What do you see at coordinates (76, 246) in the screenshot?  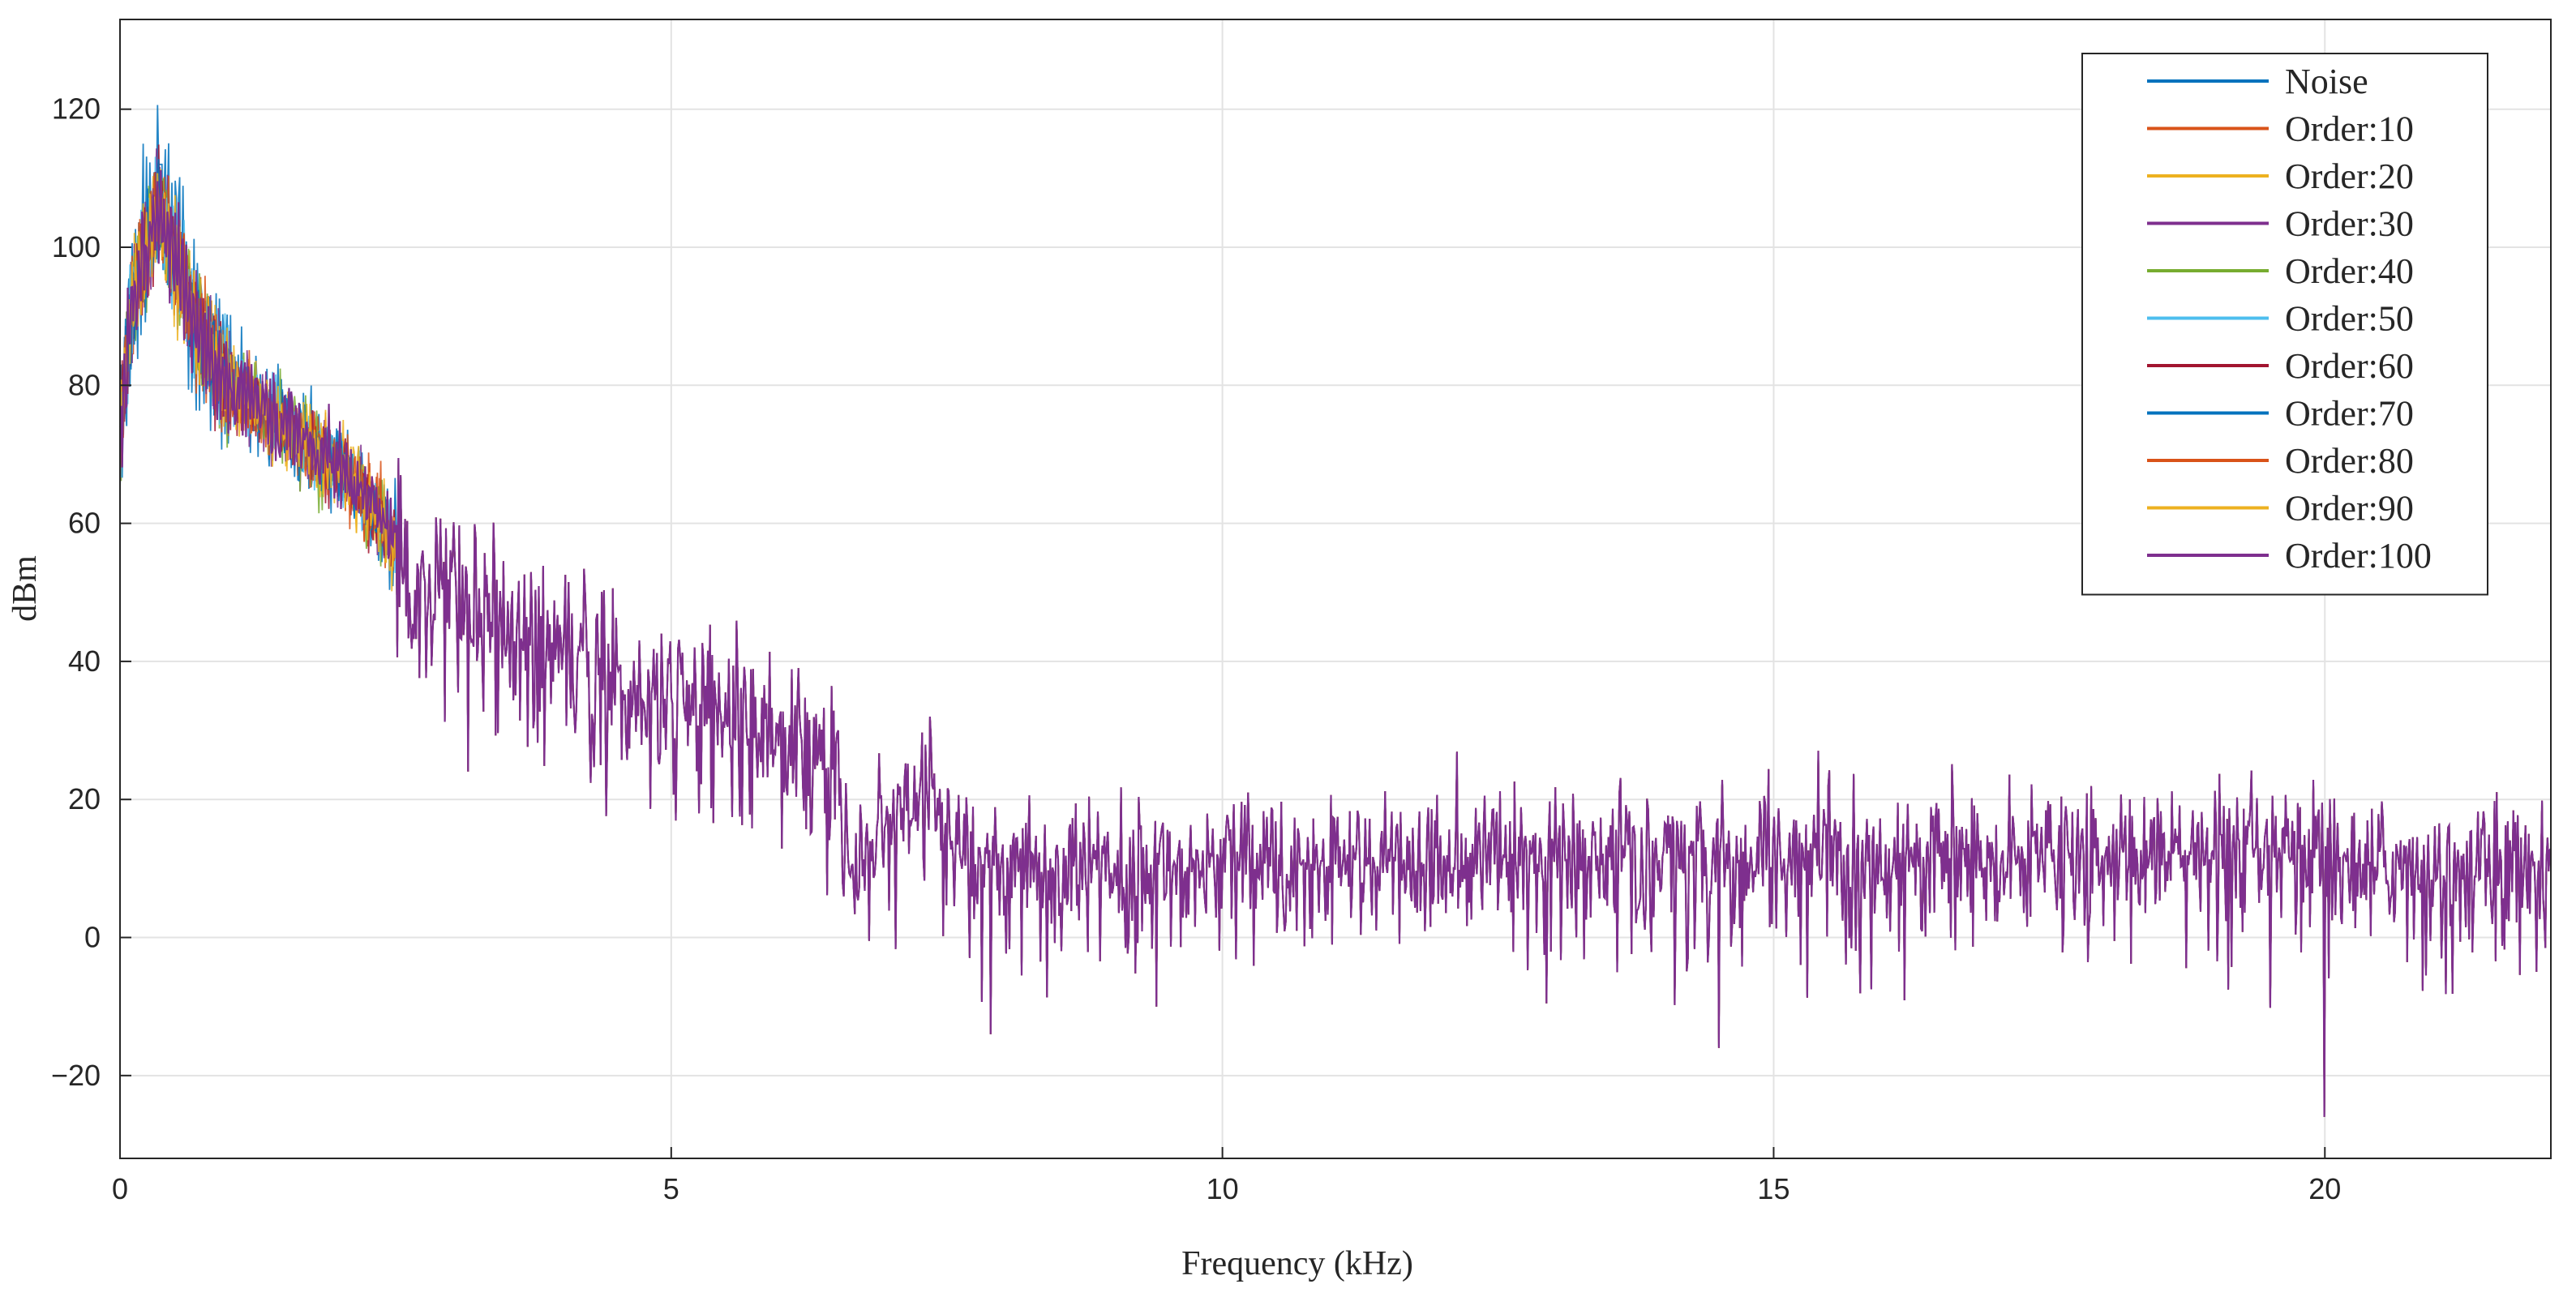 I see `y-tick-label: 100` at bounding box center [76, 246].